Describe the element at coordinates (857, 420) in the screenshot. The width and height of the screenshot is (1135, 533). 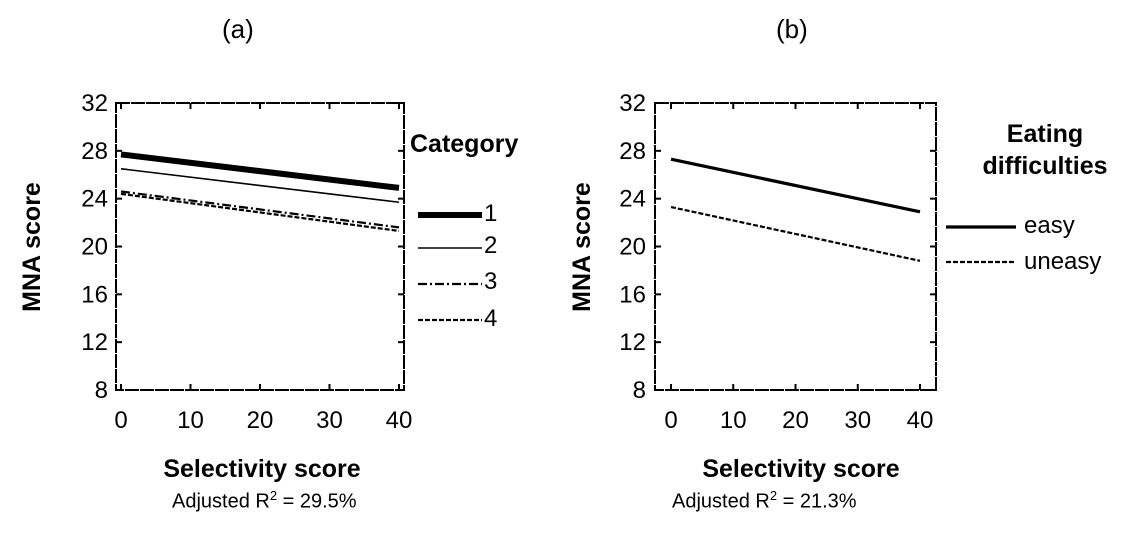
I see `x-tick-label-b-3: 30` at that location.